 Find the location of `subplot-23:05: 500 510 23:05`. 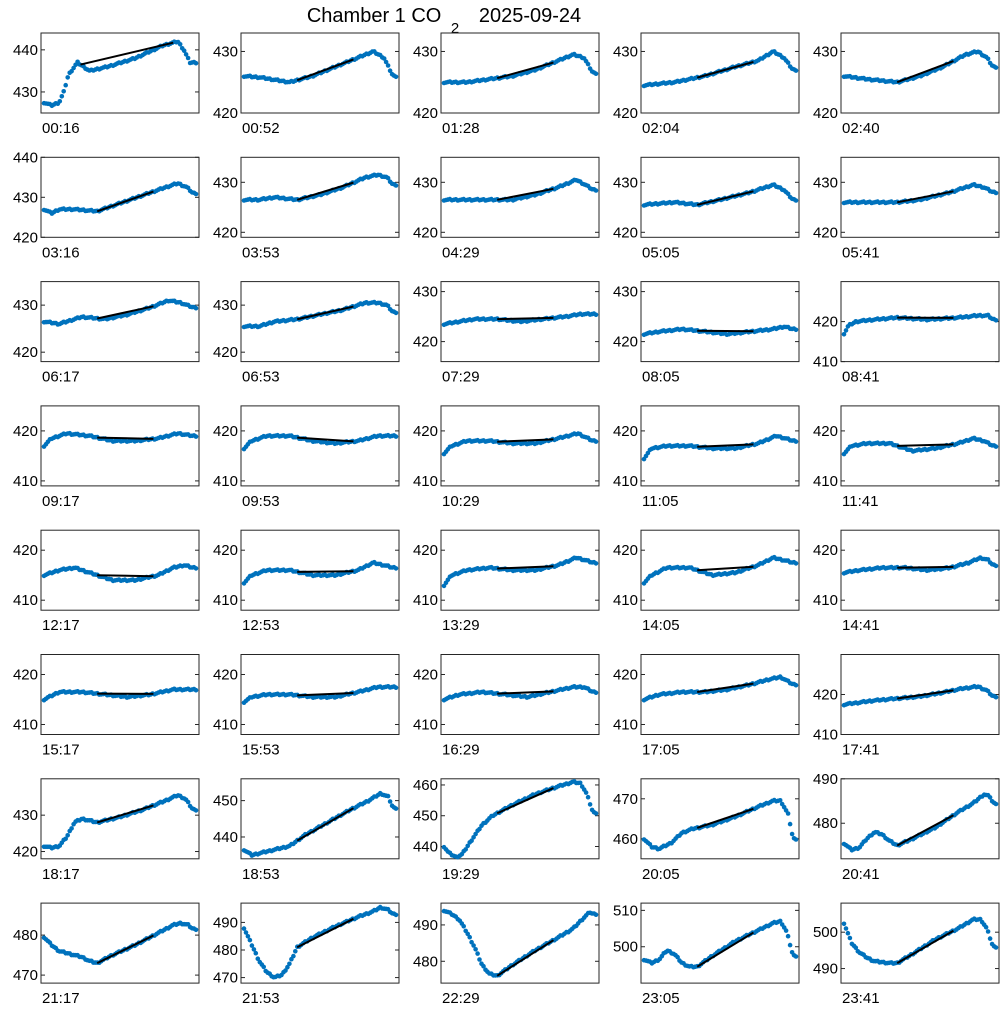

subplot-23:05: 500 510 23:05 is located at coordinates (706, 954).